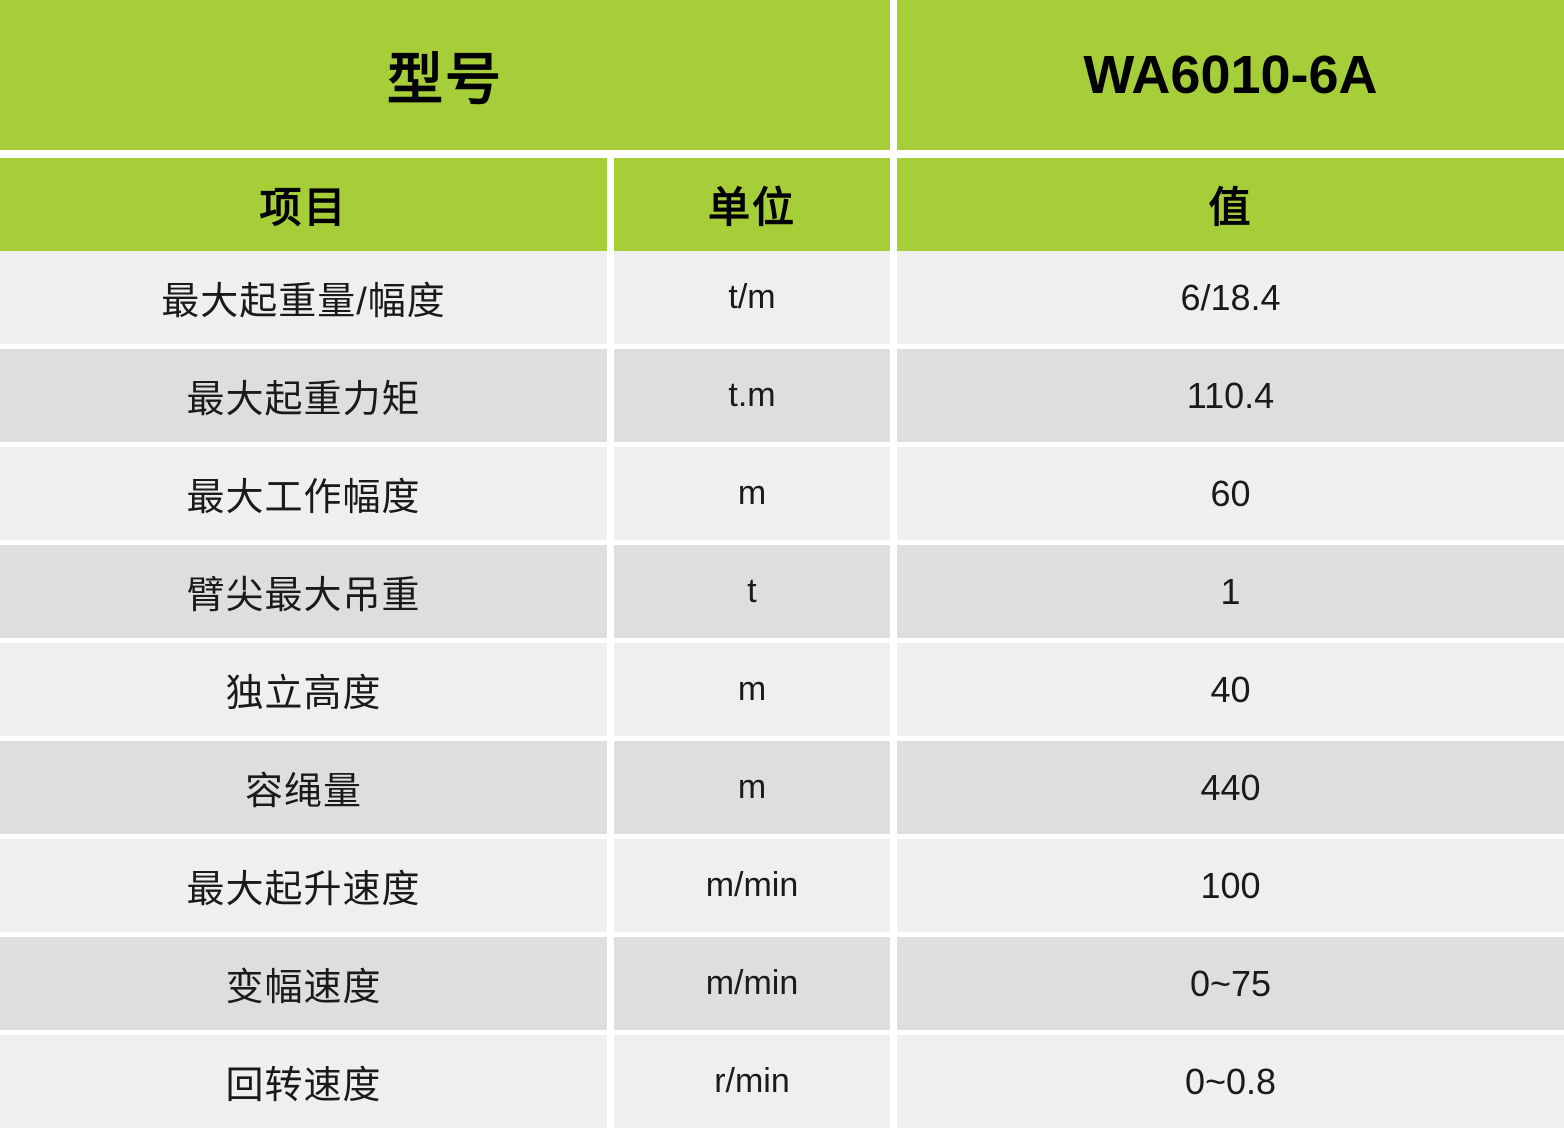 This screenshot has width=1564, height=1128. What do you see at coordinates (303, 395) in the screenshot?
I see `cell-item: 最大起重力矩` at bounding box center [303, 395].